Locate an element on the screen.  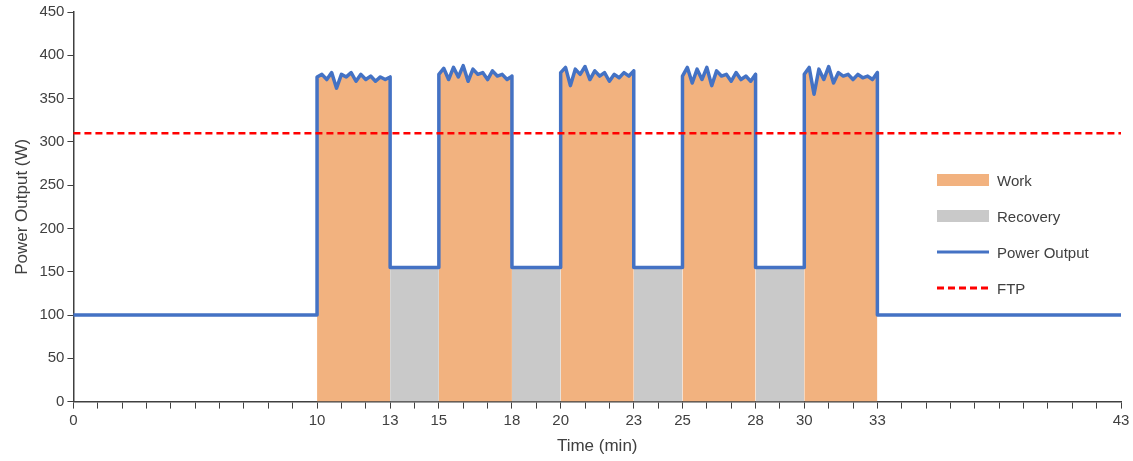
y-tick-label: 450 is located at coordinates (52, 11).